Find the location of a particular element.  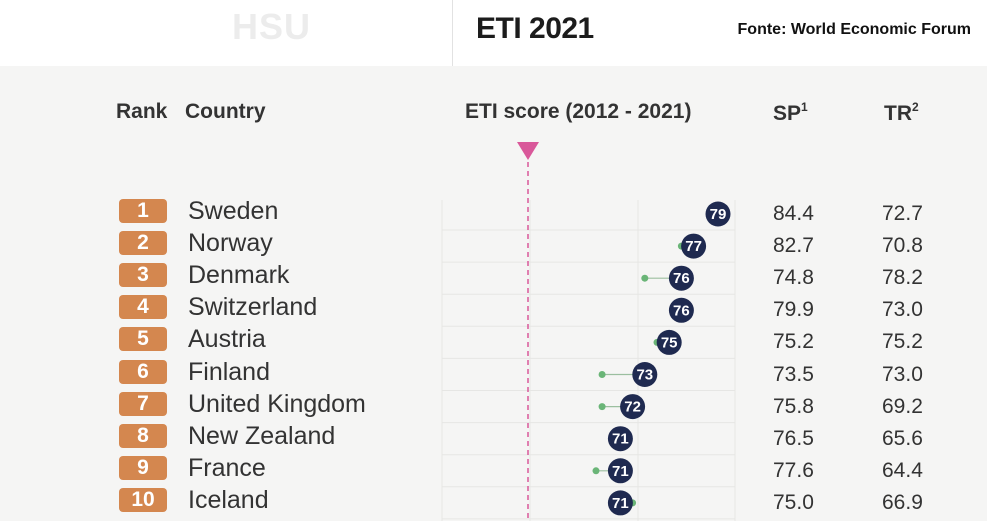

tr-value: 78.2 is located at coordinates (902, 278).